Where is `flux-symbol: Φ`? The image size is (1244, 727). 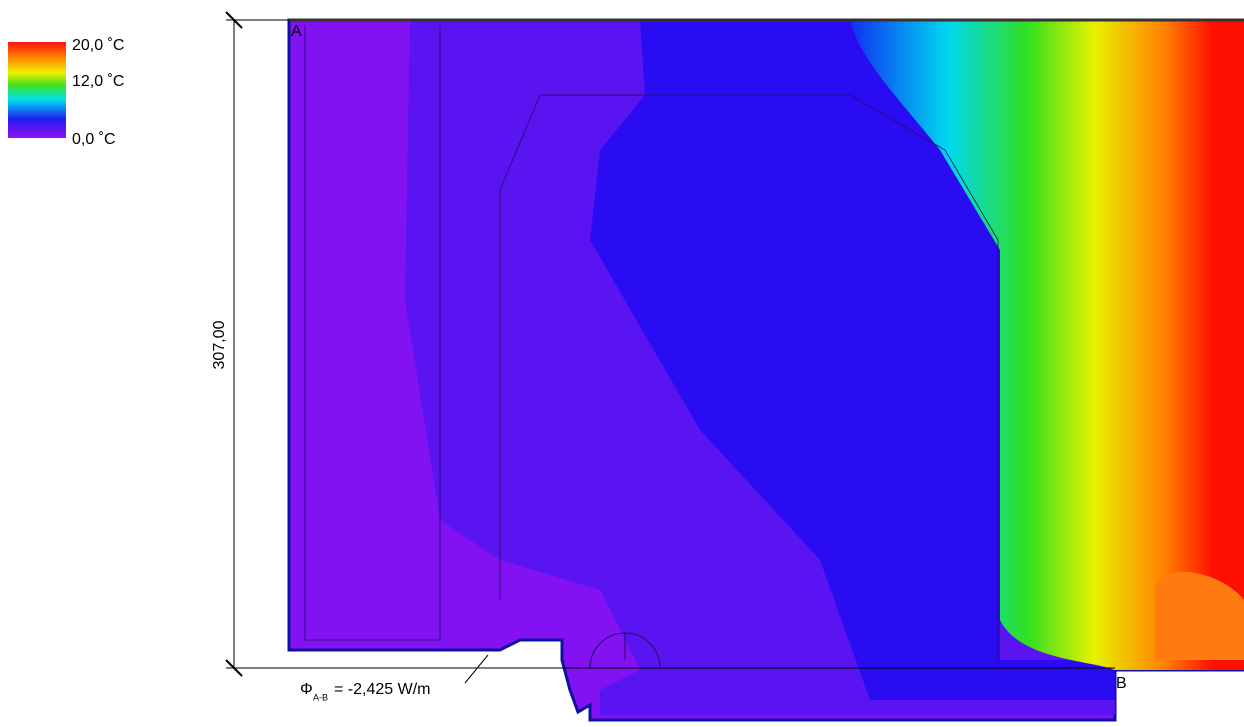
flux-symbol: Φ is located at coordinates (306, 689).